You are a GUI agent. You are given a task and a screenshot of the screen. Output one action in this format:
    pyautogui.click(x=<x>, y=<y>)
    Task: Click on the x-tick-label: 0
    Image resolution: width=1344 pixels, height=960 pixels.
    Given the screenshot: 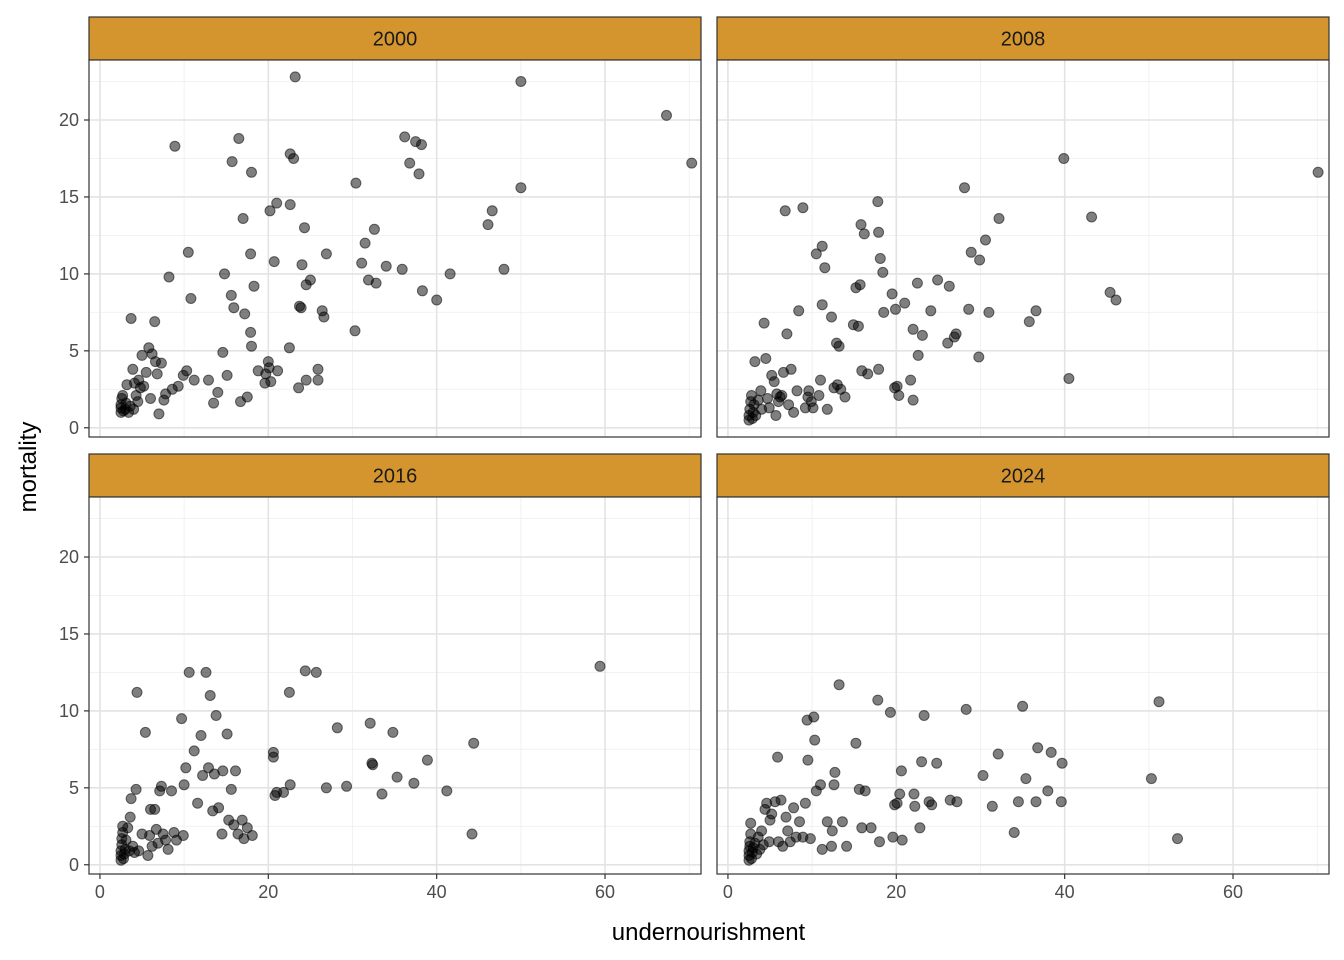 What is the action you would take?
    pyautogui.click(x=100, y=892)
    